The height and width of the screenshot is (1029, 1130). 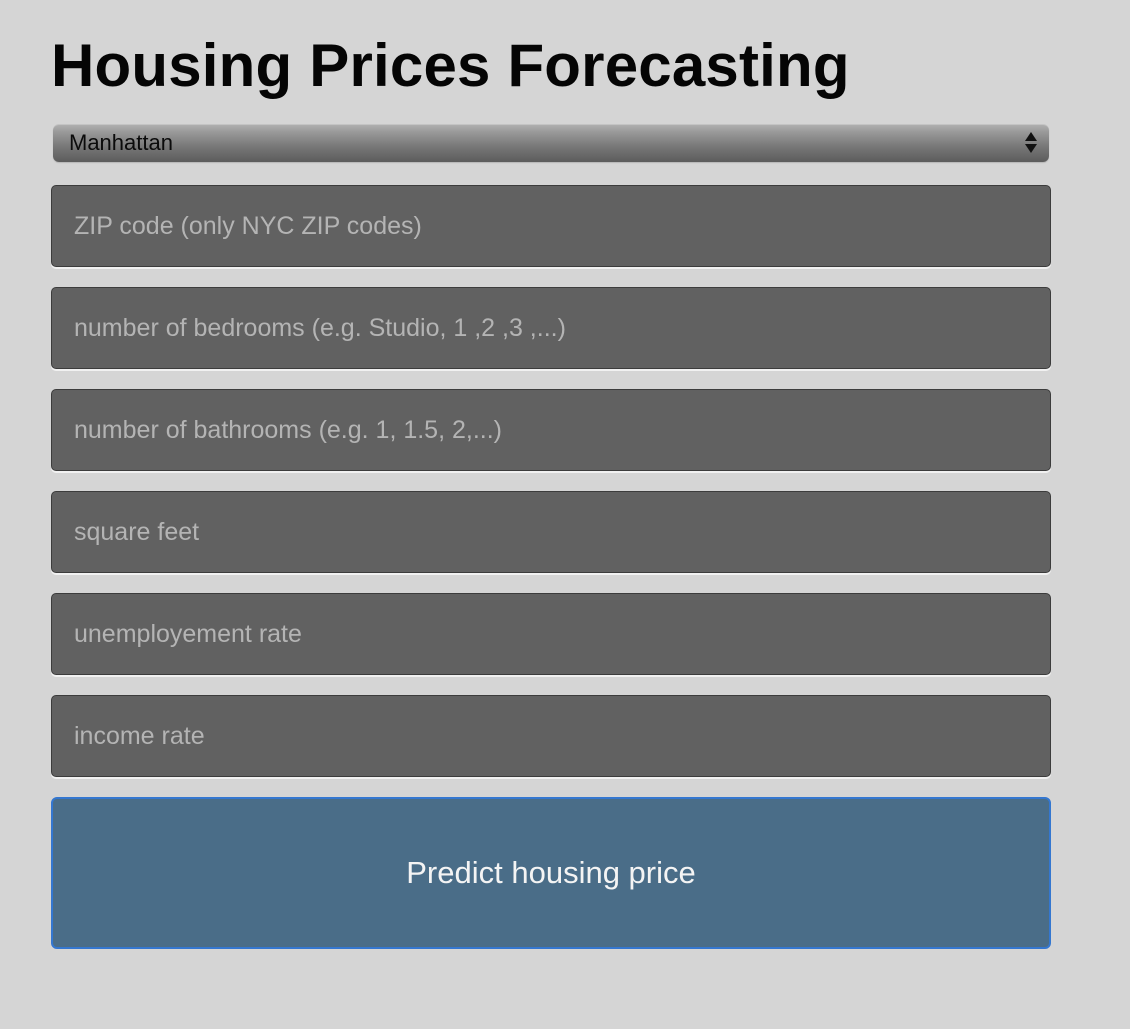 I want to click on bedrooms-field, so click(x=551, y=328).